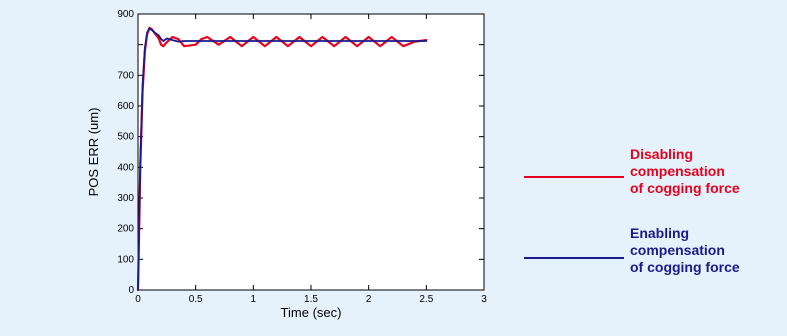 Image resolution: width=787 pixels, height=336 pixels. I want to click on y-tick-label: 200, so click(125, 229).